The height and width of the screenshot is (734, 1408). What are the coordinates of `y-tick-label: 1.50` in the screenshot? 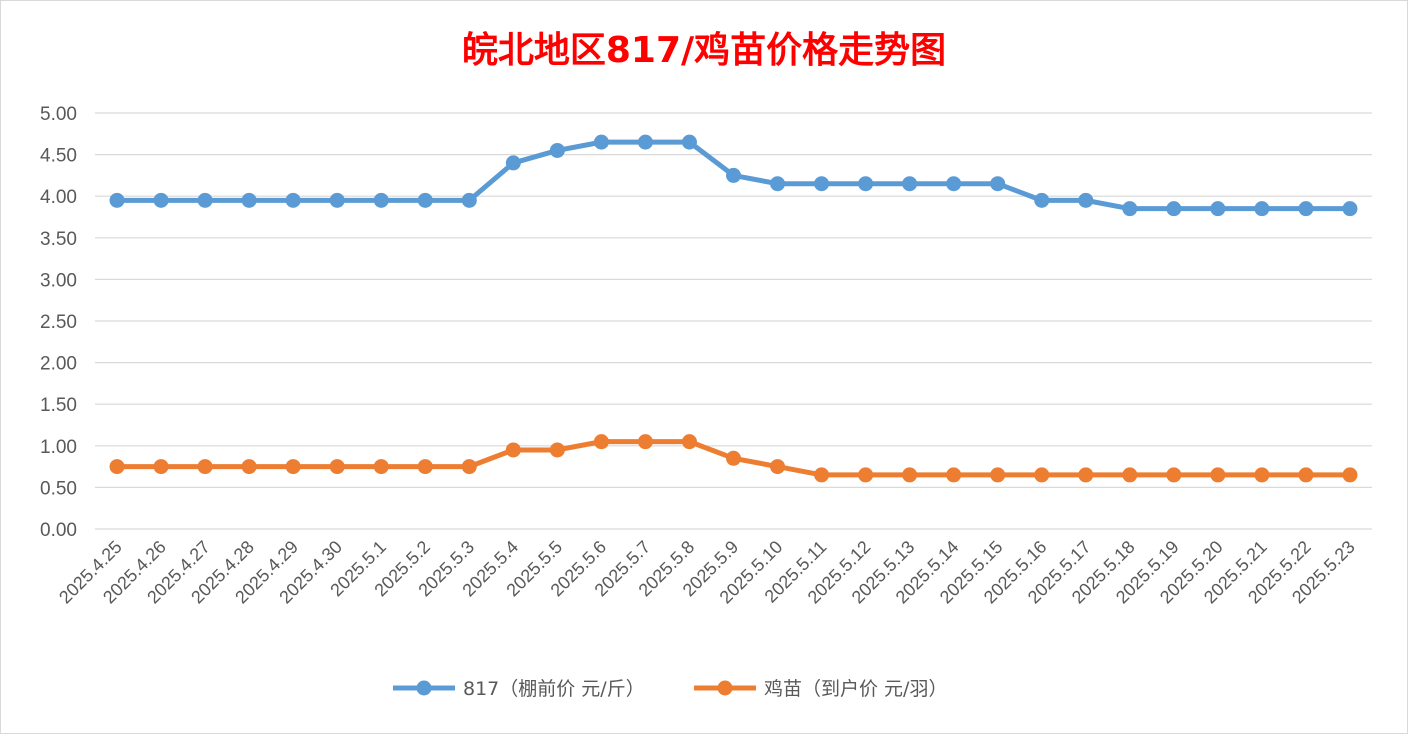 It's located at (58, 405).